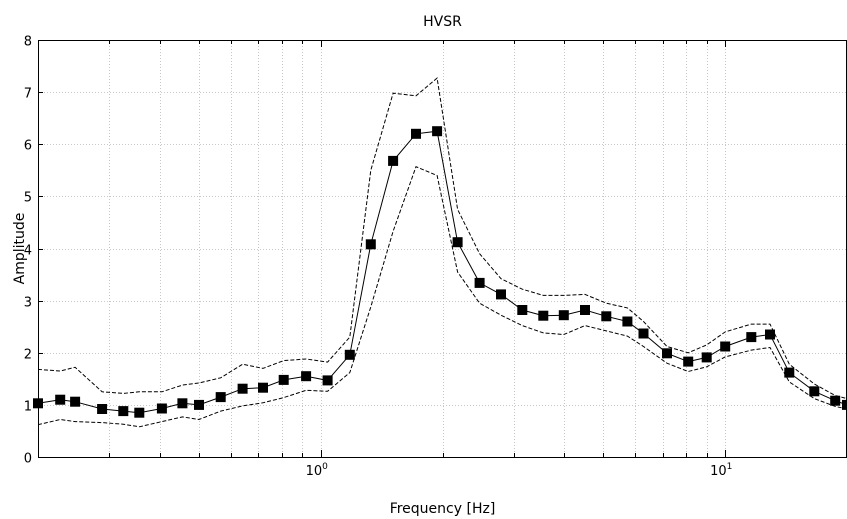 Image resolution: width=847 pixels, height=519 pixels. Describe the element at coordinates (20, 249) in the screenshot. I see `y-axis-label: Amplitude` at that location.